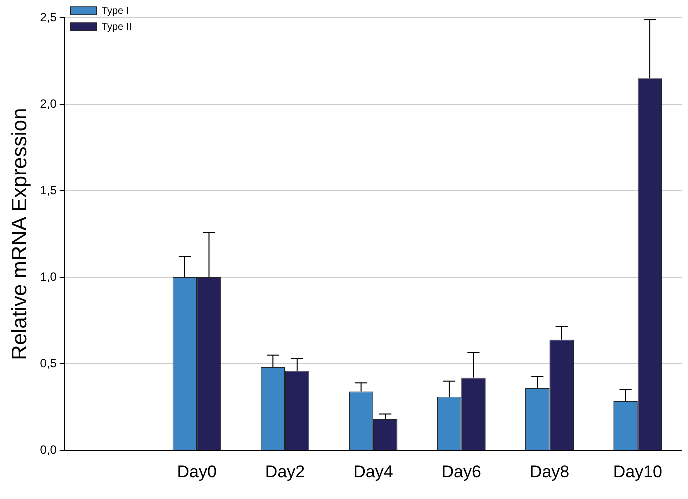 The height and width of the screenshot is (499, 688). I want to click on x-tick-label: Day8, so click(550, 472).